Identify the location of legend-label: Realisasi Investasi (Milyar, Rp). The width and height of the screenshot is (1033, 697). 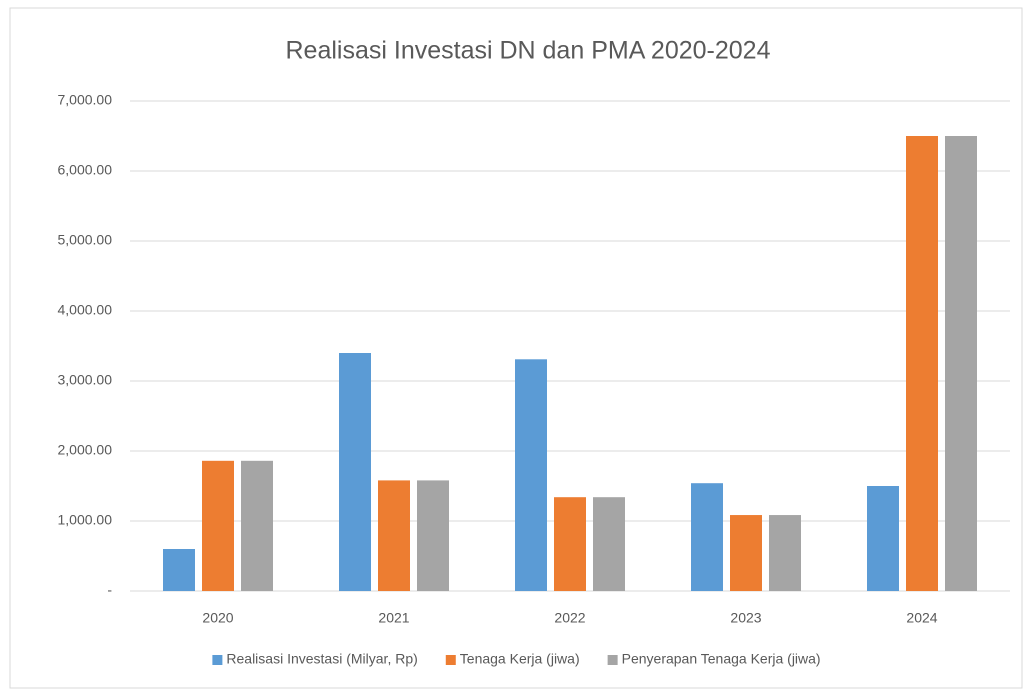
(321, 659).